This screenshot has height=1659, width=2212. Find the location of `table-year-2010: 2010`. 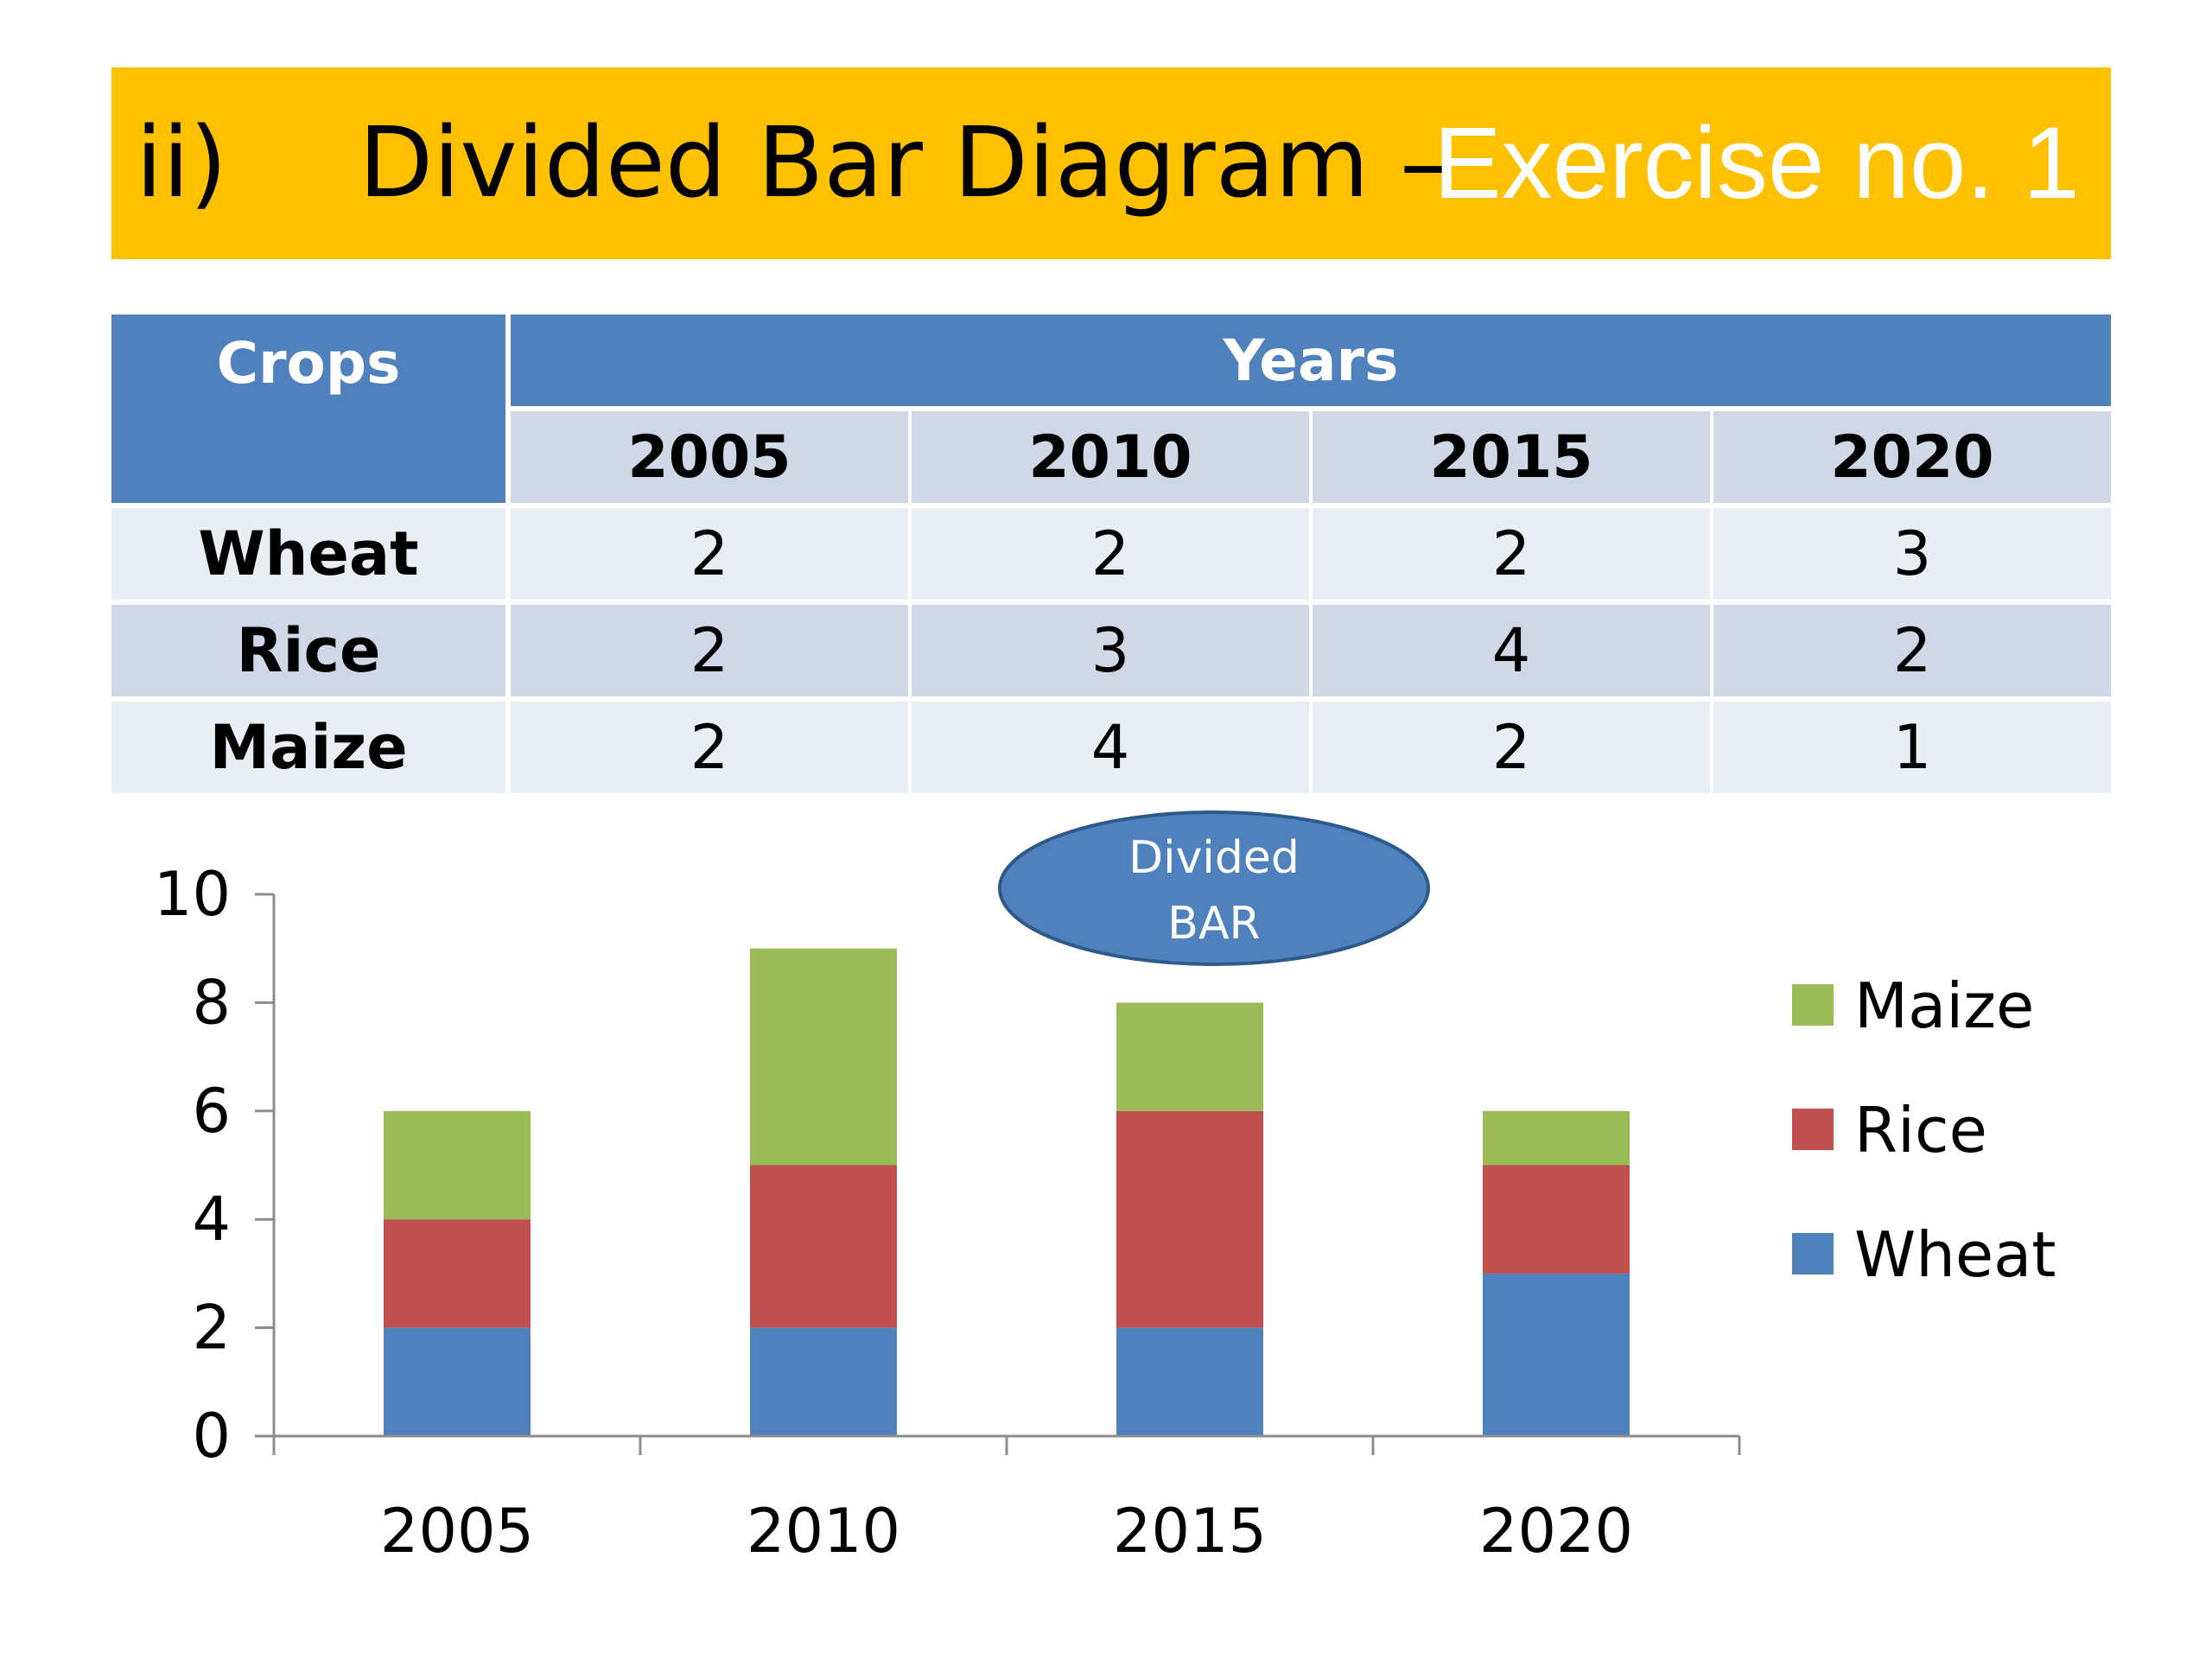

table-year-2010: 2010 is located at coordinates (1110, 457).